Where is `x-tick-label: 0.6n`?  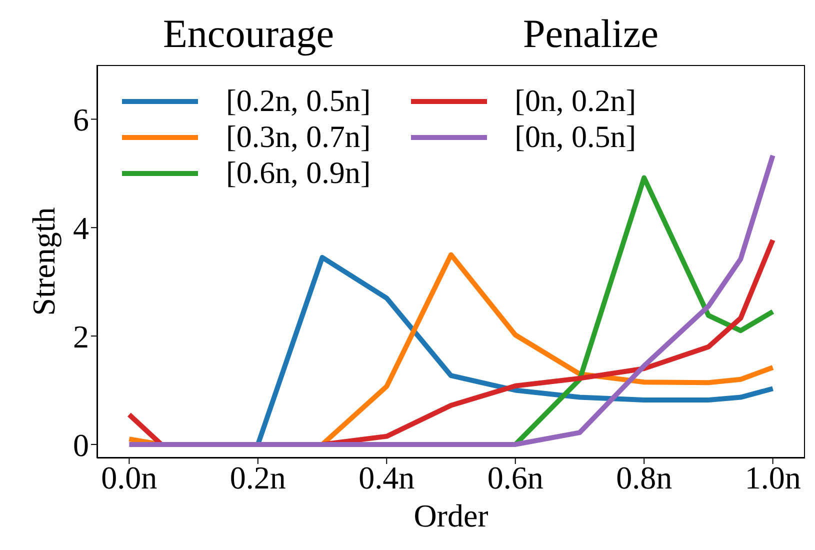 x-tick-label: 0.6n is located at coordinates (515, 478).